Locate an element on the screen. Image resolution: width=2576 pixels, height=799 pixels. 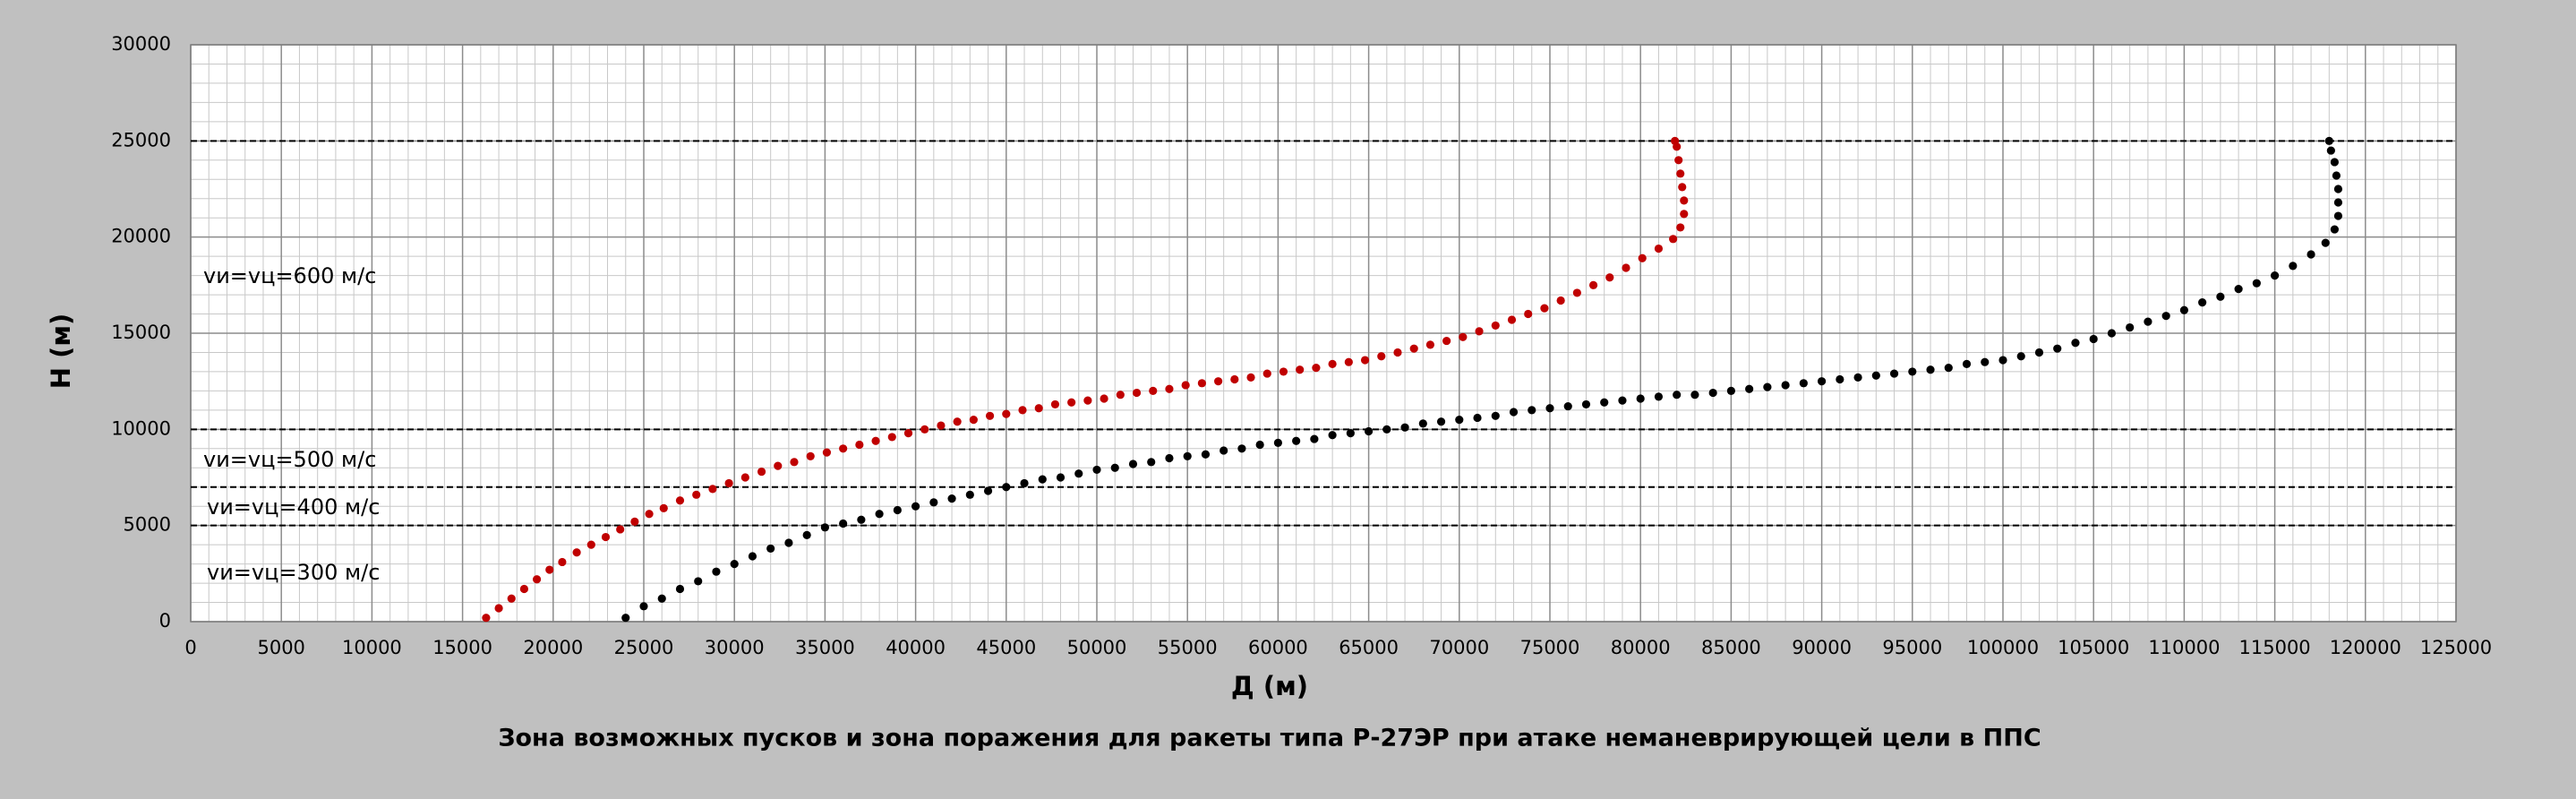
x-tick-label: 60000 is located at coordinates (1278, 647).